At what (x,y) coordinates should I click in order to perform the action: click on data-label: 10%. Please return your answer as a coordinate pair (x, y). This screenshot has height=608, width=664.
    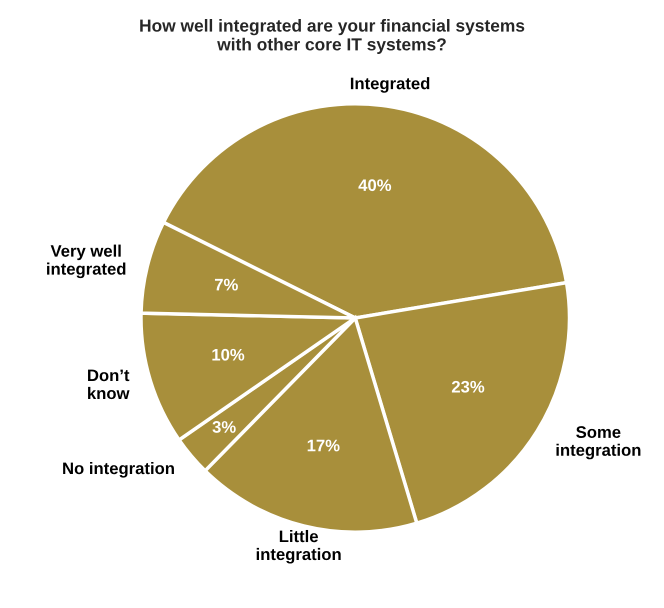
    Looking at the image, I should click on (228, 354).